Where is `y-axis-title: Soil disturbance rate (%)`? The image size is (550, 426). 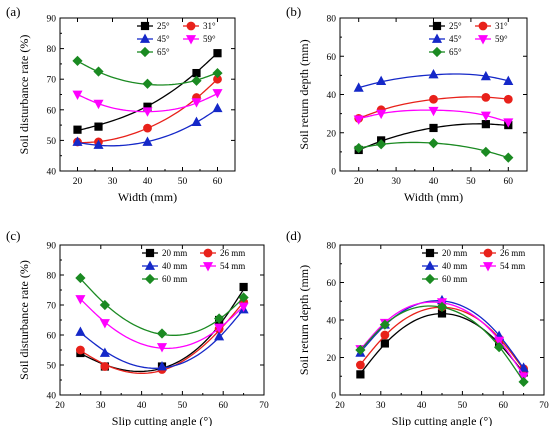 y-axis-title: Soil disturbance rate (%) is located at coordinates (24, 95).